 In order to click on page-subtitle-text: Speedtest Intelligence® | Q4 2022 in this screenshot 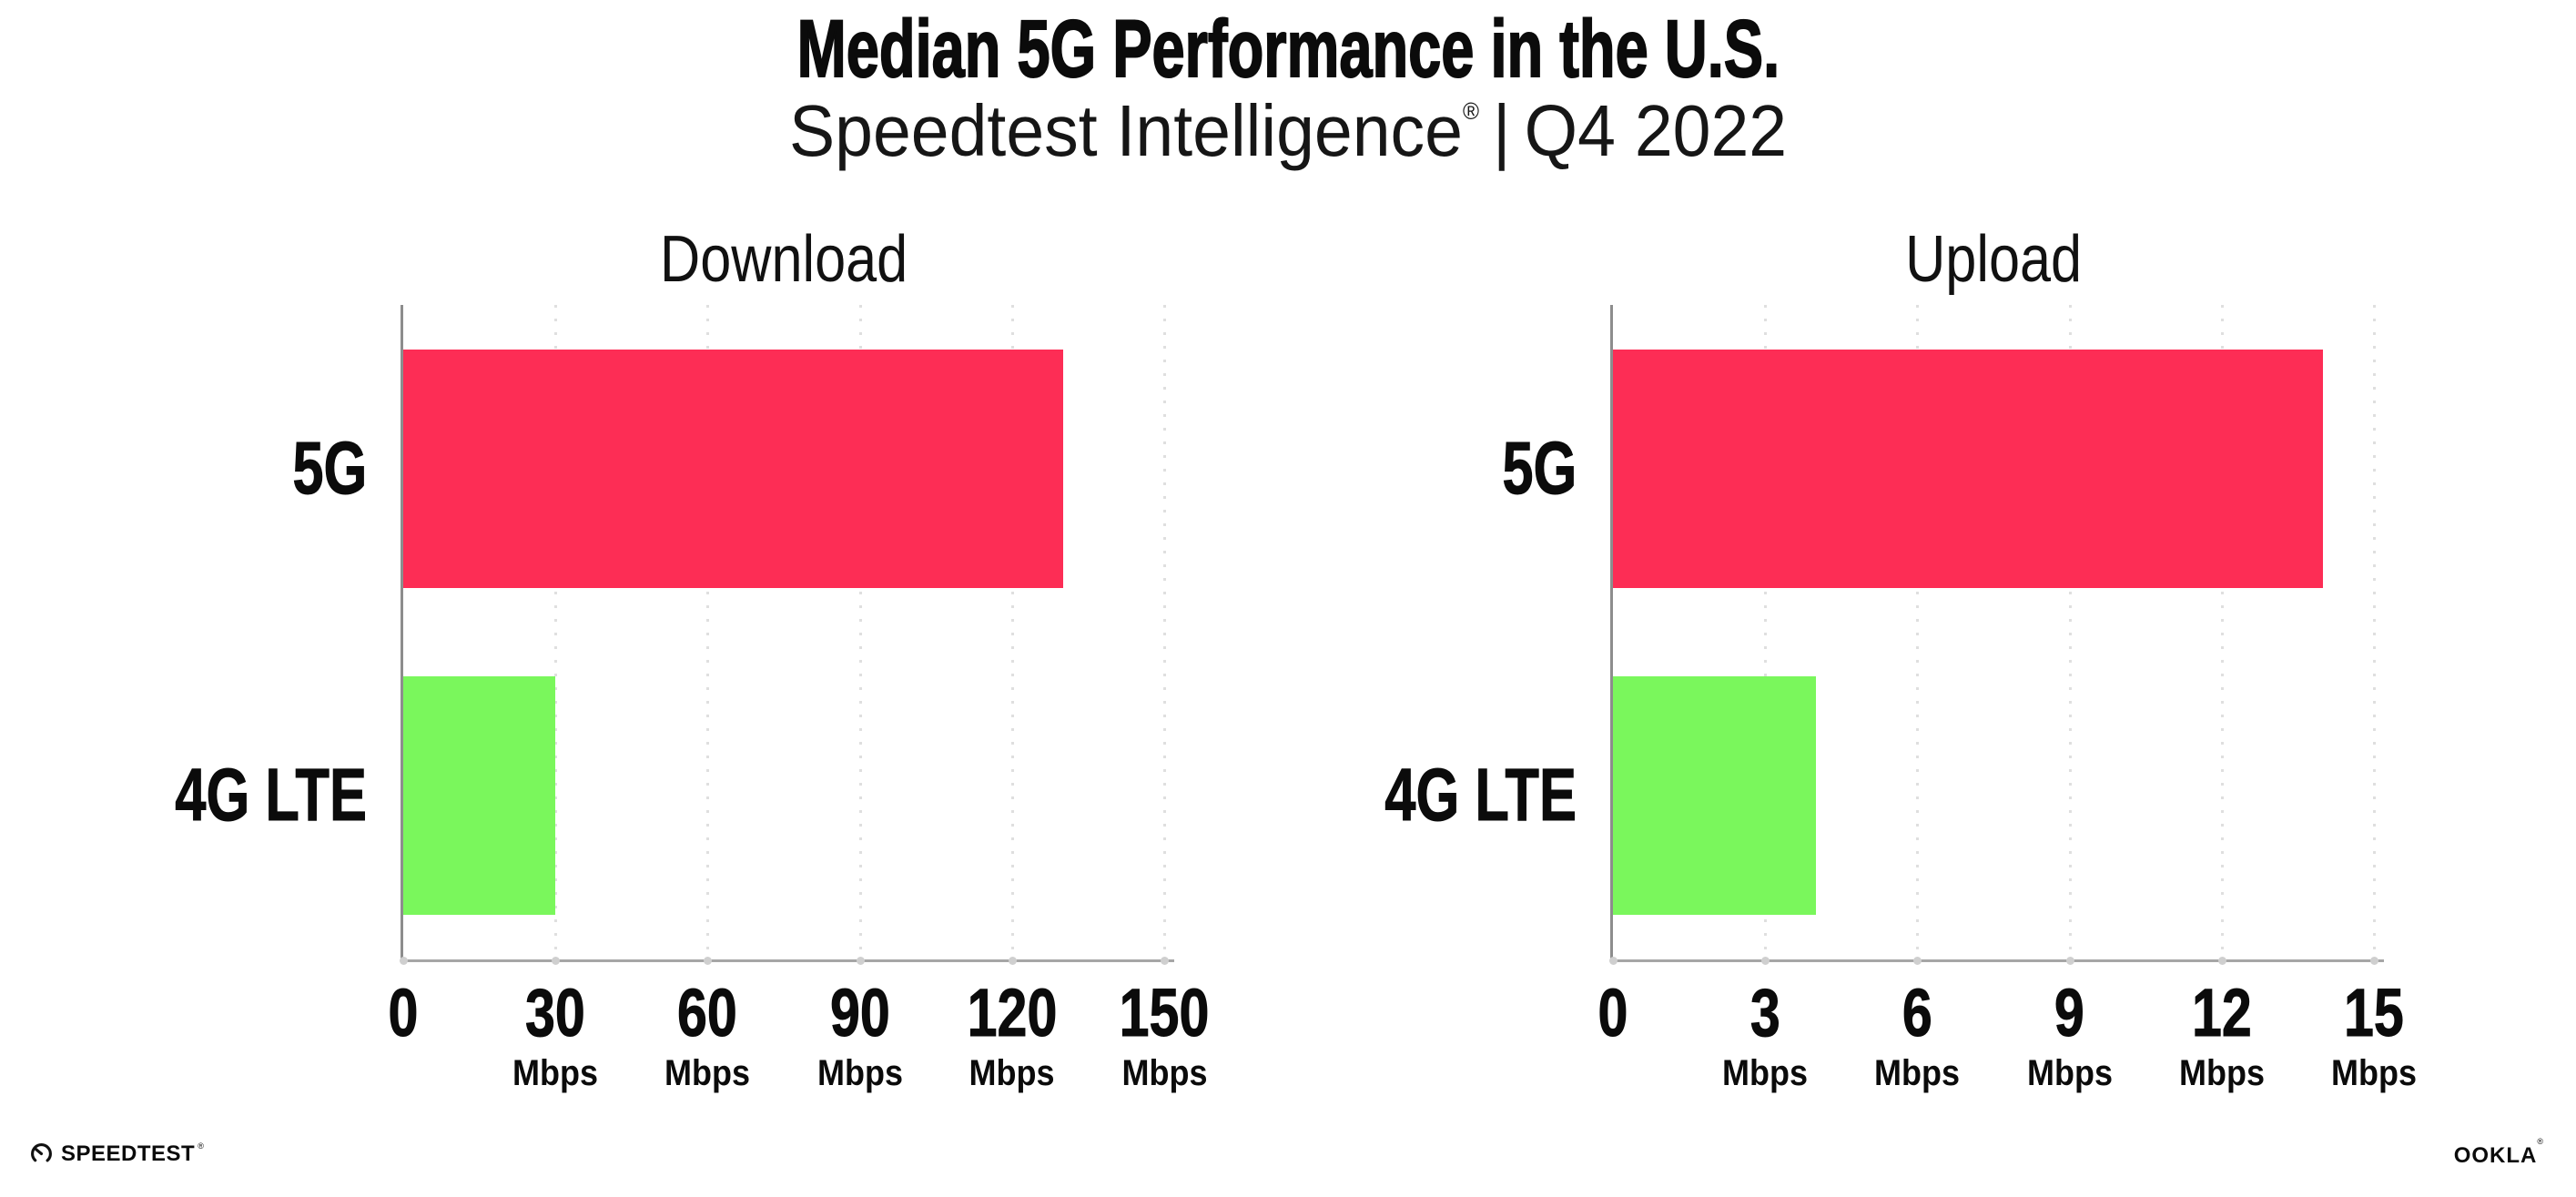, I will do `click(1288, 131)`.